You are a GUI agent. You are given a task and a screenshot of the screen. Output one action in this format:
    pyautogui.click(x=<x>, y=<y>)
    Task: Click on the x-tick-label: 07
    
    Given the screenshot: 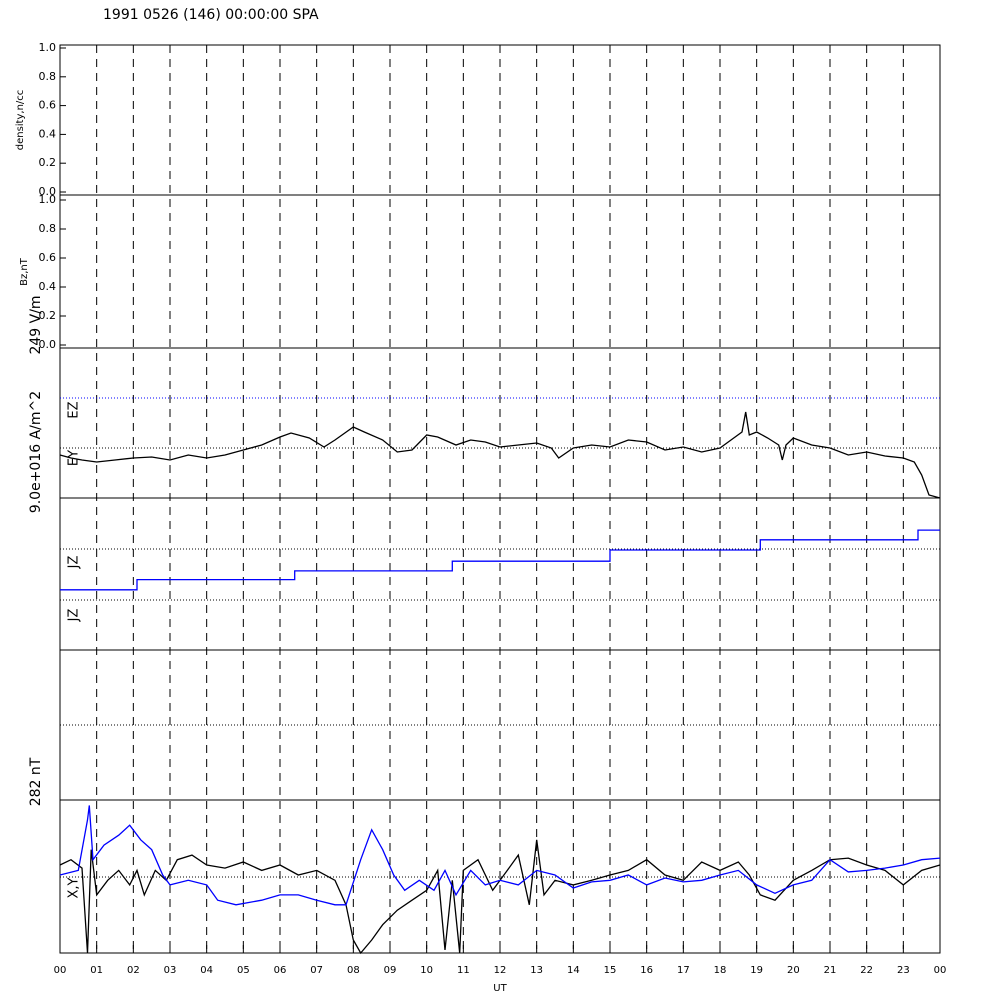 What is the action you would take?
    pyautogui.click(x=316, y=970)
    